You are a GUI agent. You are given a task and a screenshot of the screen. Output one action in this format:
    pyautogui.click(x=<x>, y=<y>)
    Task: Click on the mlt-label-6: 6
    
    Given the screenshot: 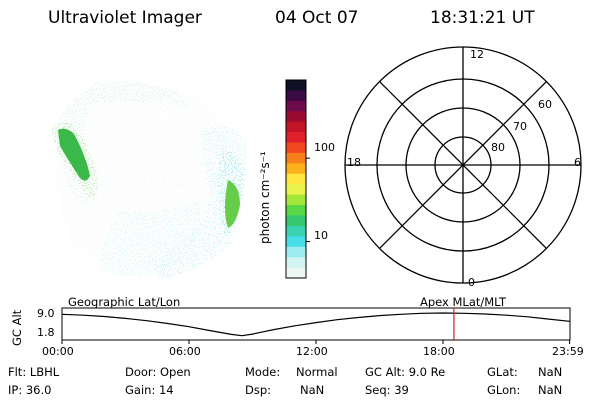 What is the action you would take?
    pyautogui.click(x=577, y=162)
    